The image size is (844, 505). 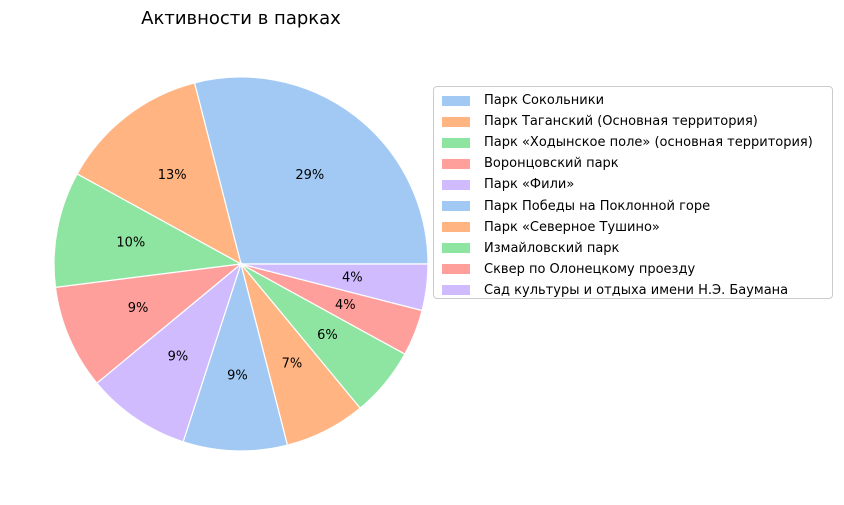 I want to click on legend-label: Парк Победы на Поклонной горе, so click(x=597, y=206).